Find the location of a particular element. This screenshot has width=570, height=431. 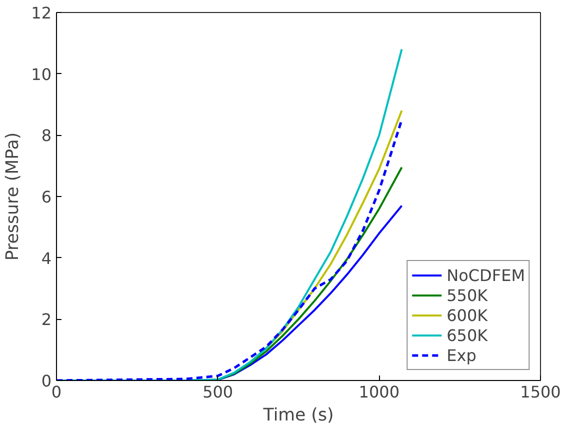

y-tick-label: 12 is located at coordinates (41, 13).